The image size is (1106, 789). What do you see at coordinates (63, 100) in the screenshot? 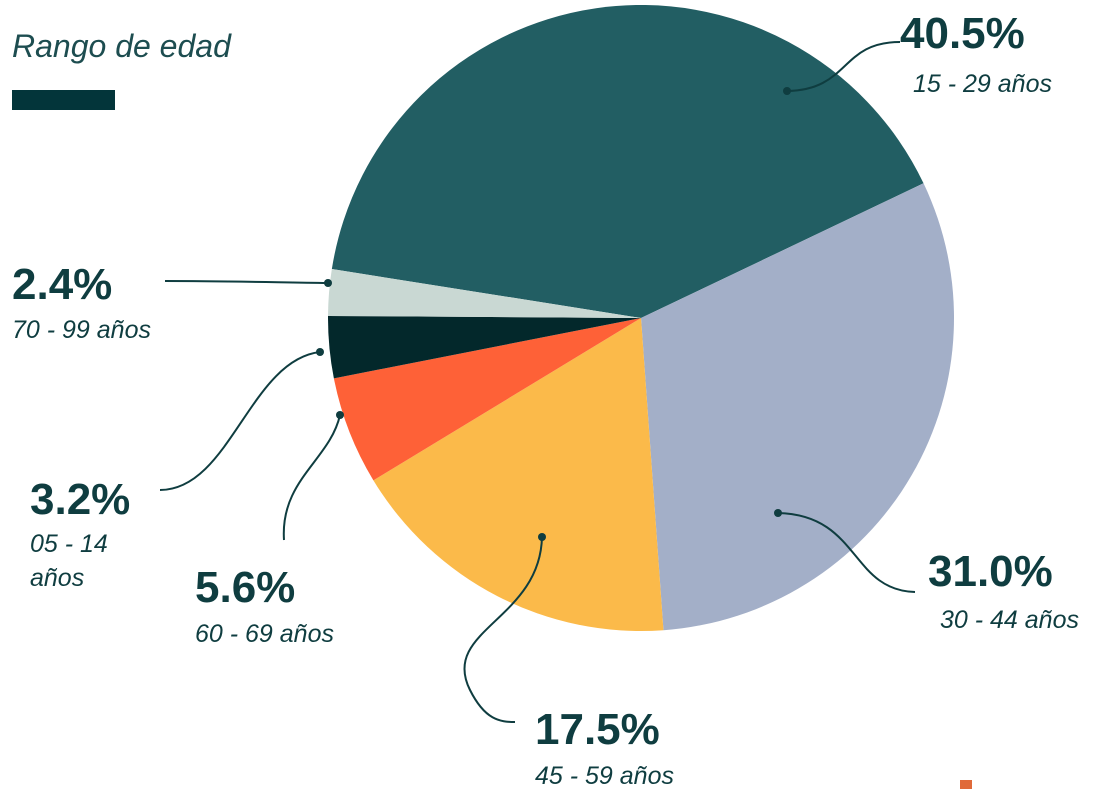
I see `title-bar` at bounding box center [63, 100].